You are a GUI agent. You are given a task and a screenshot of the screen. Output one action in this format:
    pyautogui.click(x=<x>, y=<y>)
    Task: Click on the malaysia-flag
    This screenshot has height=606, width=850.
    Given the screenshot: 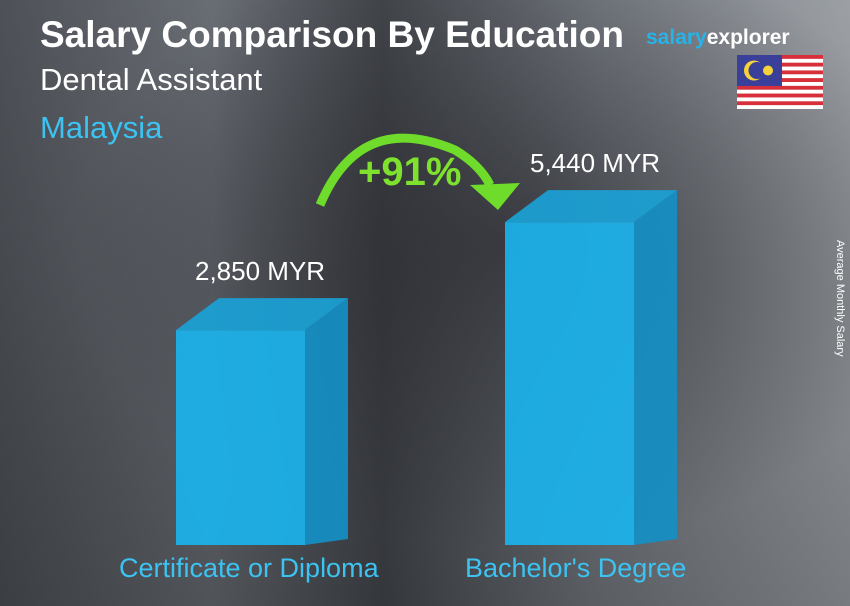 What is the action you would take?
    pyautogui.click(x=780, y=82)
    